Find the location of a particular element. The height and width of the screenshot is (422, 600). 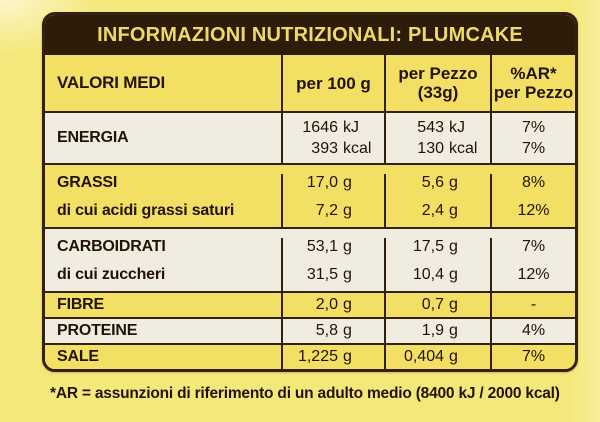

row-sale: SALE 1,225 g 0,404 g 7% is located at coordinates (310, 356).